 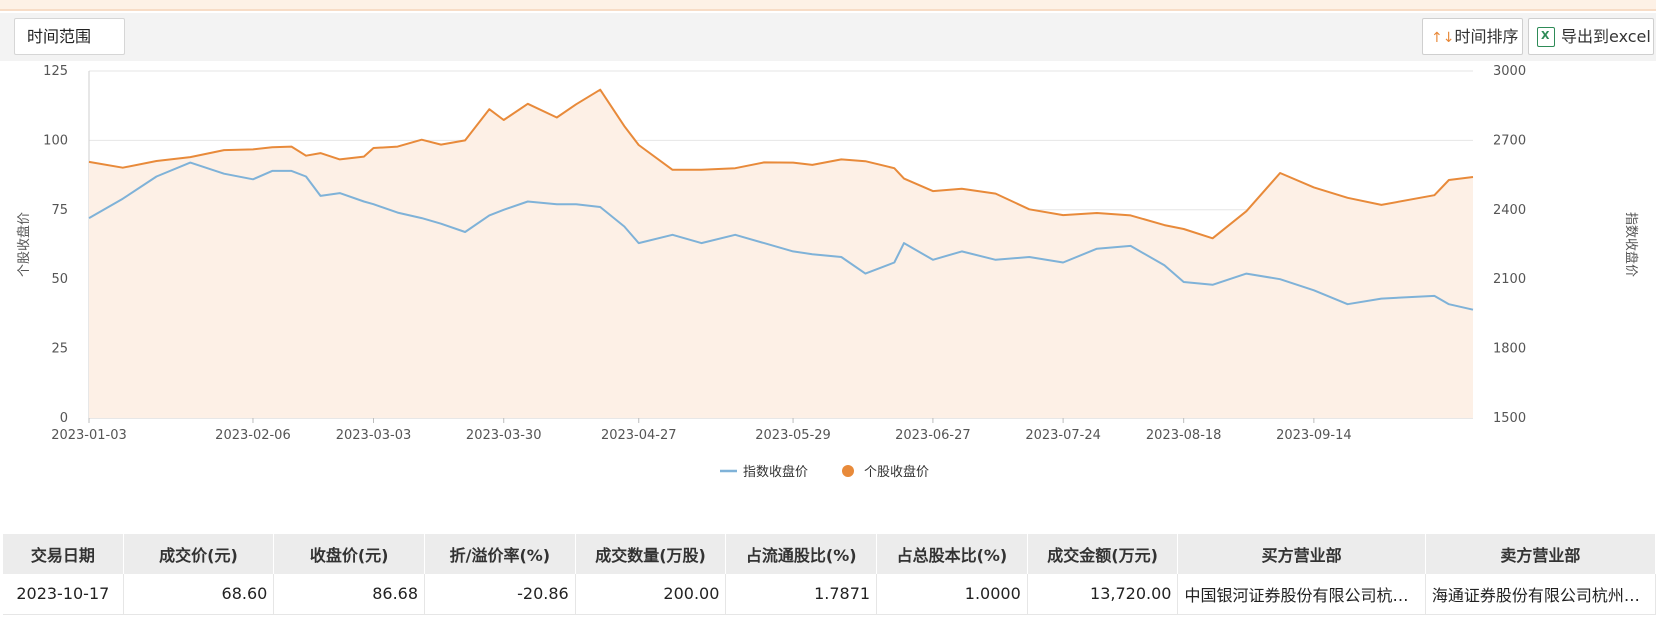 I want to click on export-excel-label: 导出到excel, so click(x=1606, y=36).